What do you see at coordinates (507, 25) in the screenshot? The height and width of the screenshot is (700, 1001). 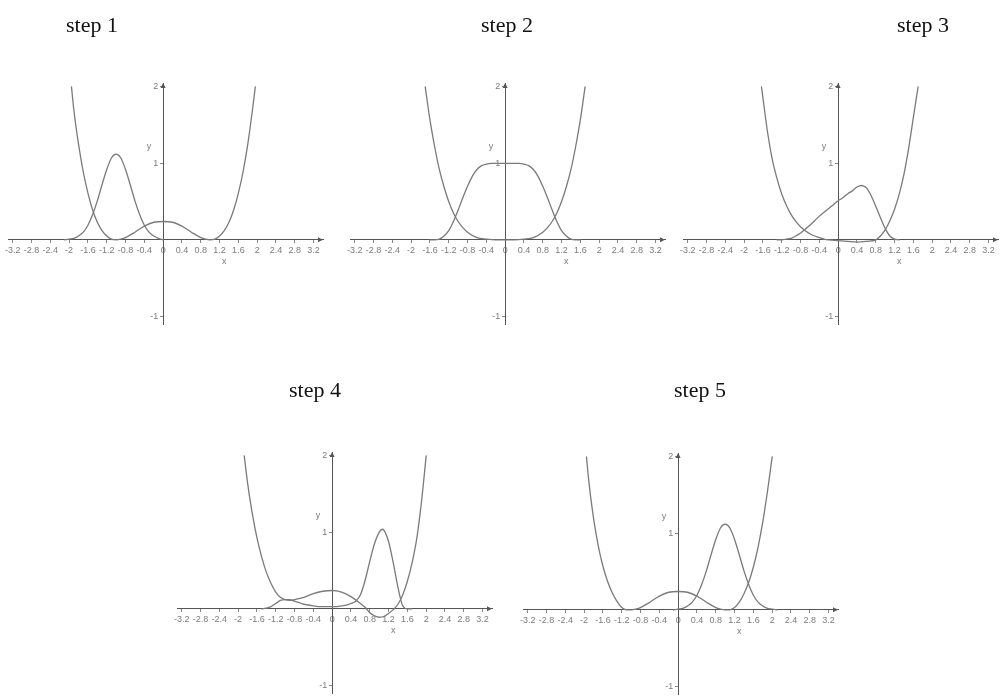 I see `chart-title: step 2` at bounding box center [507, 25].